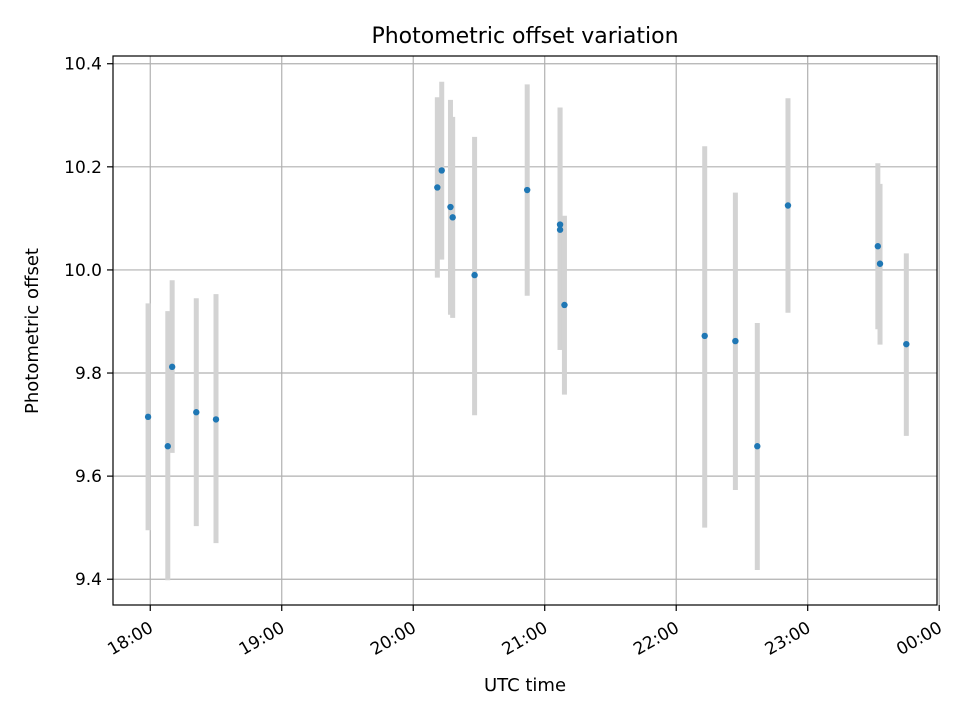  I want to click on y-axis-title: Photometric offset, so click(32, 331).